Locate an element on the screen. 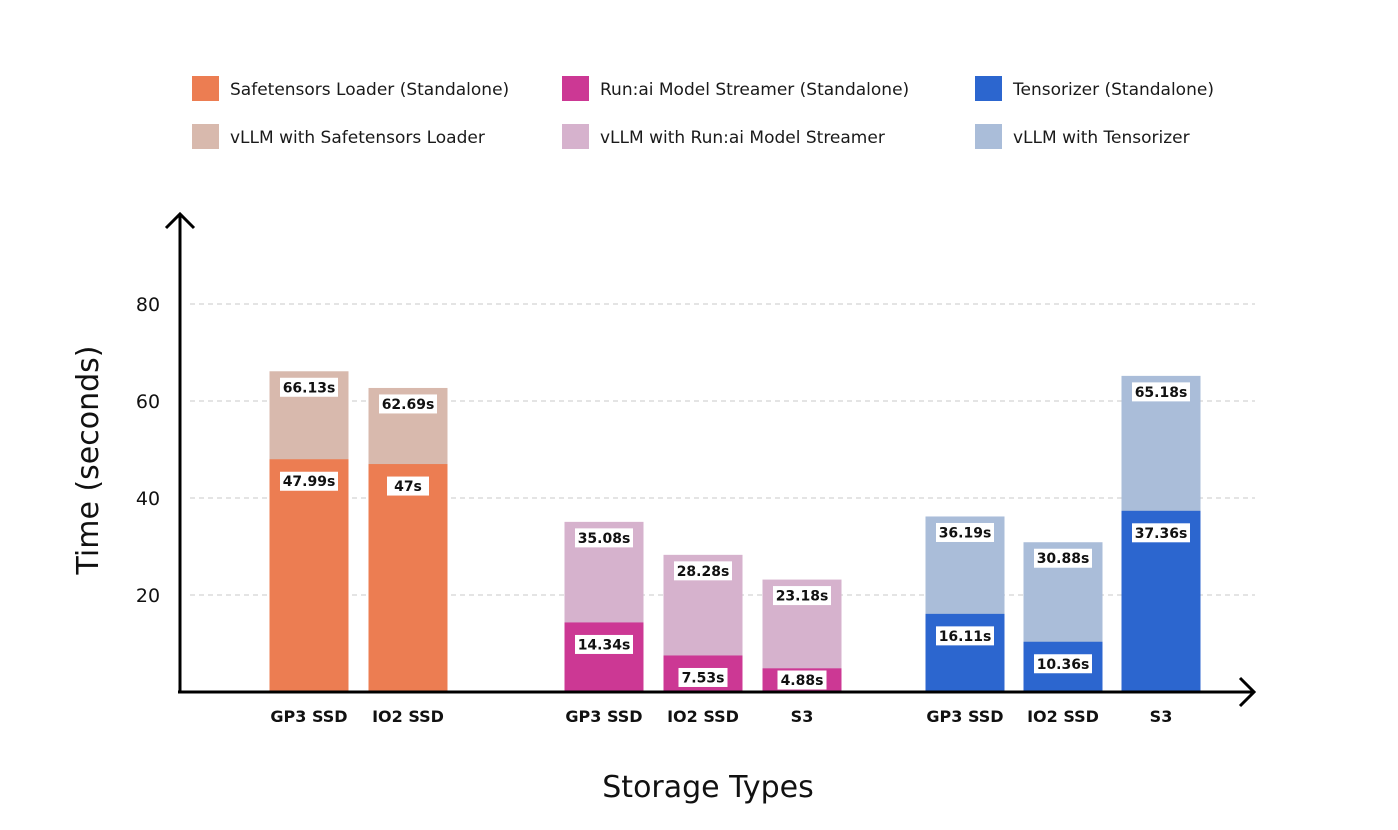  label-standalone-g1-gp3-ssd: 47.99s is located at coordinates (309, 482).